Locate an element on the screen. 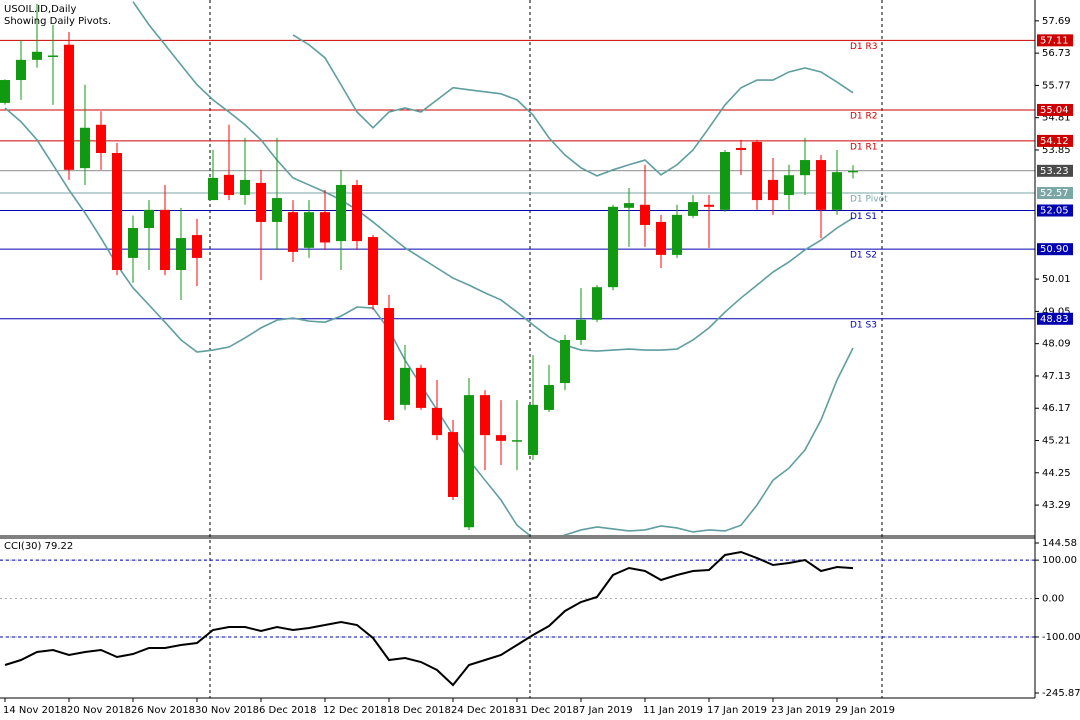 This screenshot has width=1080, height=720. bollinger-band is located at coordinates (573, 105).